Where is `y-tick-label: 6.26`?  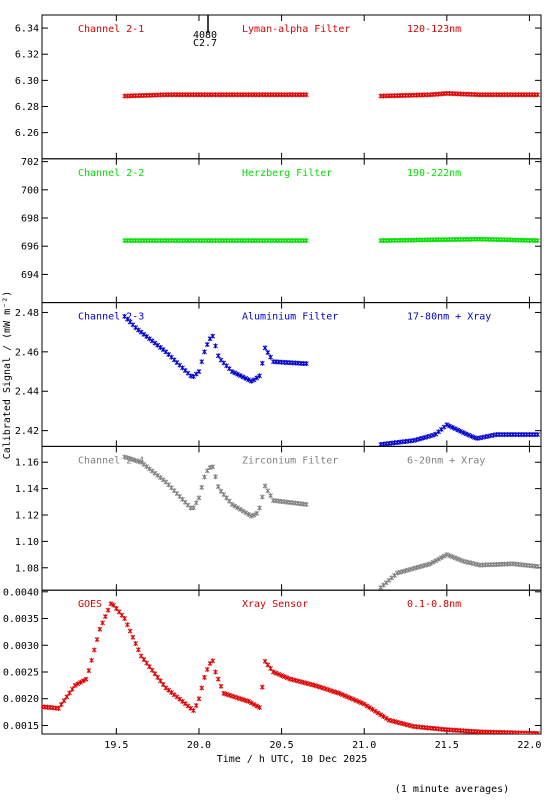
y-tick-label: 6.26 is located at coordinates (27, 133).